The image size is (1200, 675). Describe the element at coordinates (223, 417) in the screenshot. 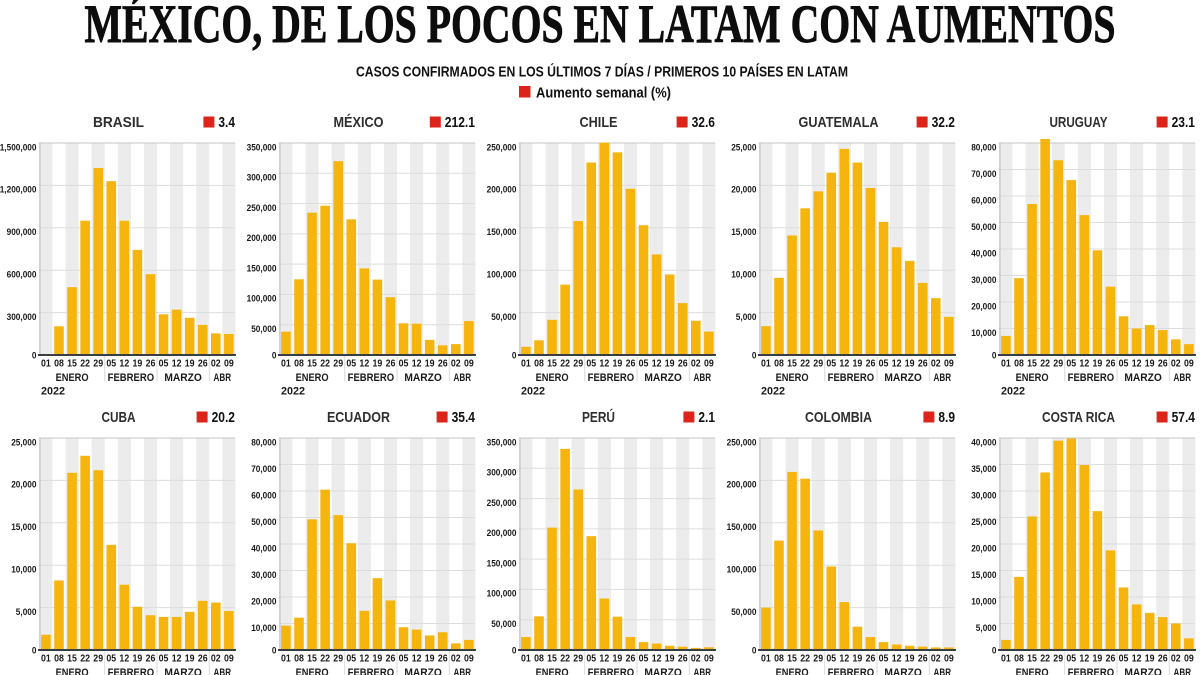

I see `svg-text: 20.2` at that location.